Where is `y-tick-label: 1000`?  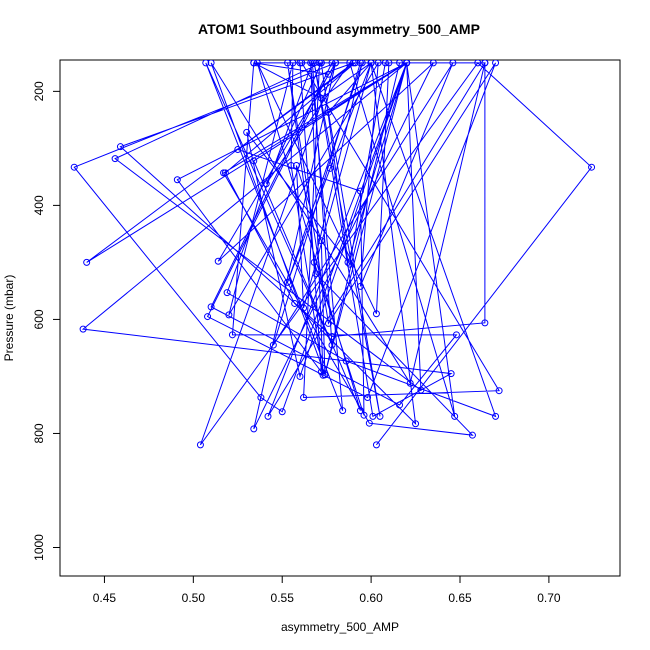
y-tick-label: 1000 is located at coordinates (39, 547).